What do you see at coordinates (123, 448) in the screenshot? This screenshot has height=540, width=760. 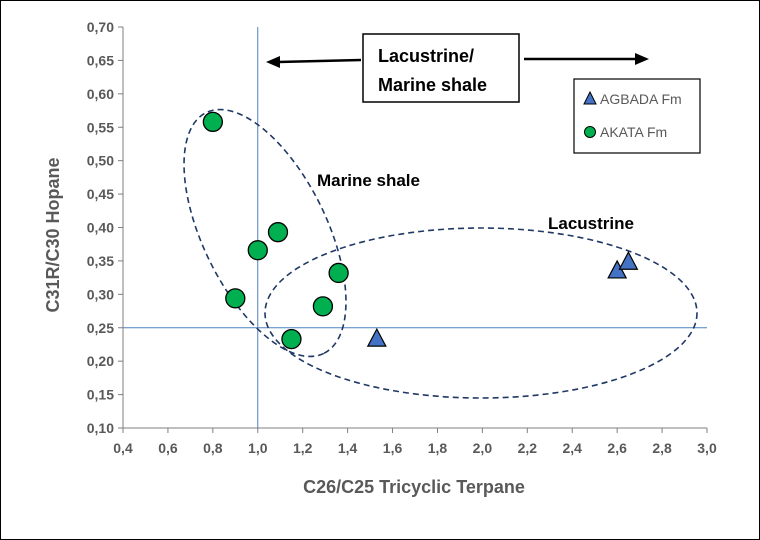 I see `x-tick-label: 0,4` at bounding box center [123, 448].